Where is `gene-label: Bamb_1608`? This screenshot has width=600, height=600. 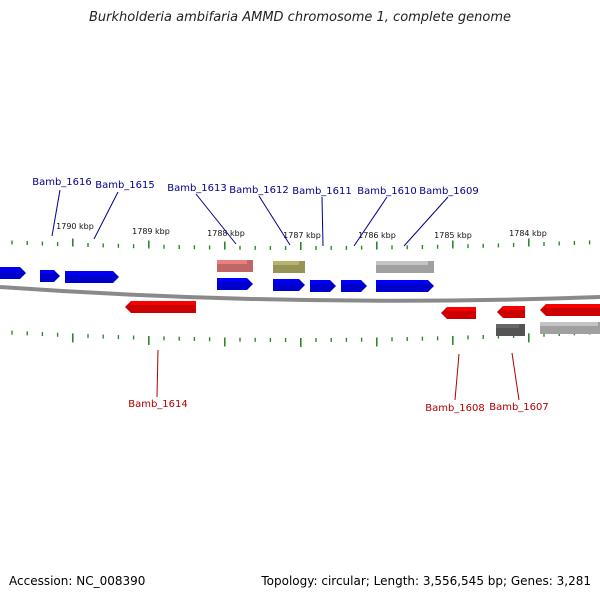 gene-label: Bamb_1608 is located at coordinates (455, 408).